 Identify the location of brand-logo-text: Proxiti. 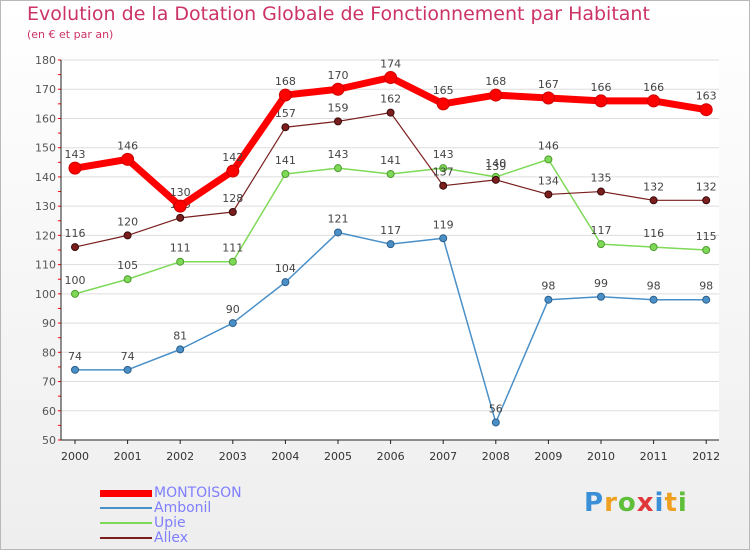
(636, 503).